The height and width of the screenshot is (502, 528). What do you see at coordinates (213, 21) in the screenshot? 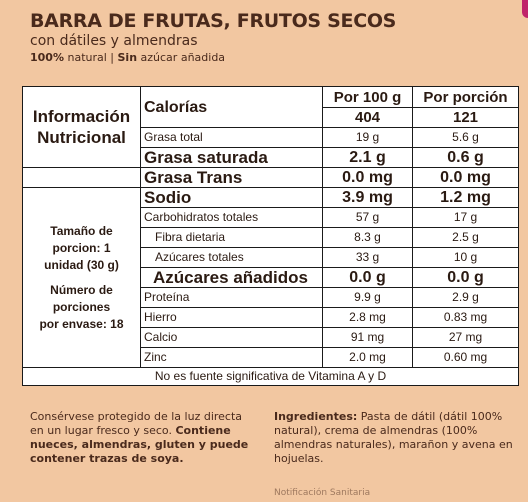
I see `product-title: BARRA DE FRUTAS, FRUTOS SECOS` at bounding box center [213, 21].